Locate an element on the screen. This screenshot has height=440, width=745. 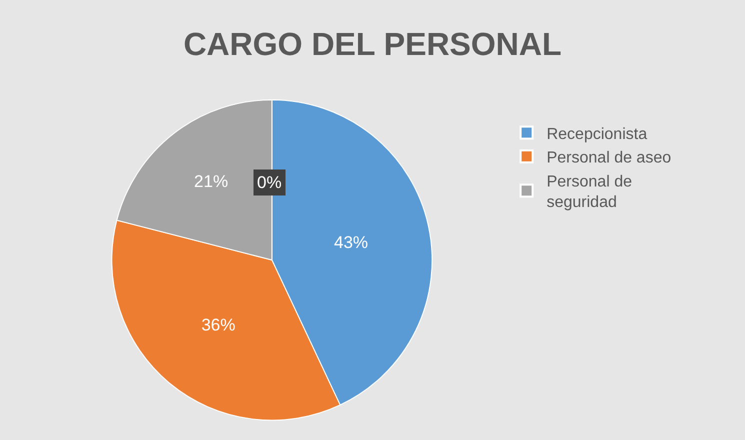
text: 0% is located at coordinates (269, 182).